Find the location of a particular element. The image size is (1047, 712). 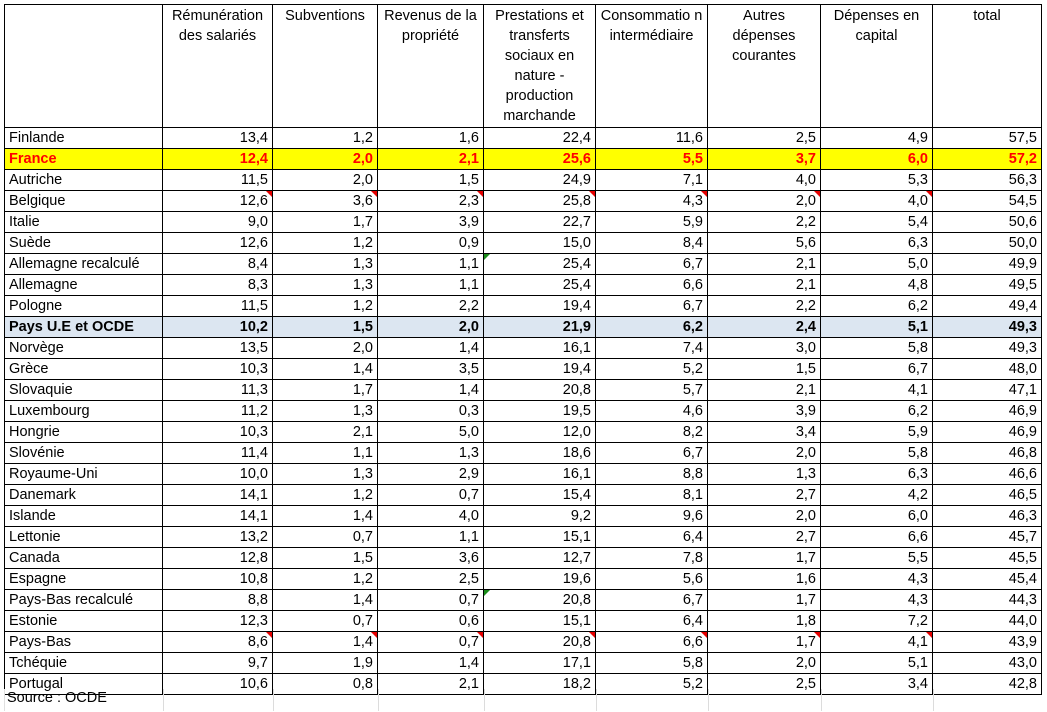

revenus-cell: 0,7 is located at coordinates (430, 600).